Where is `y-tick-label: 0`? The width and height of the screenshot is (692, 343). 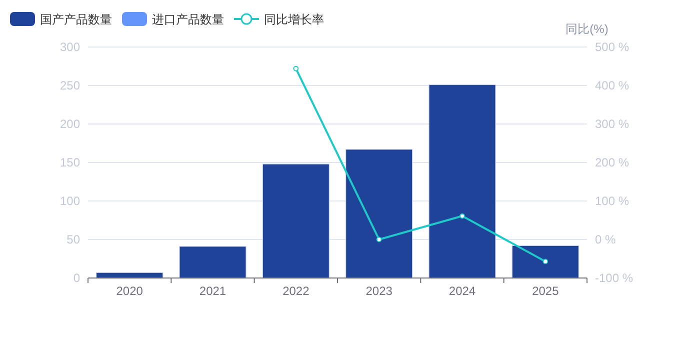
y-tick-label: 0 is located at coordinates (76, 278).